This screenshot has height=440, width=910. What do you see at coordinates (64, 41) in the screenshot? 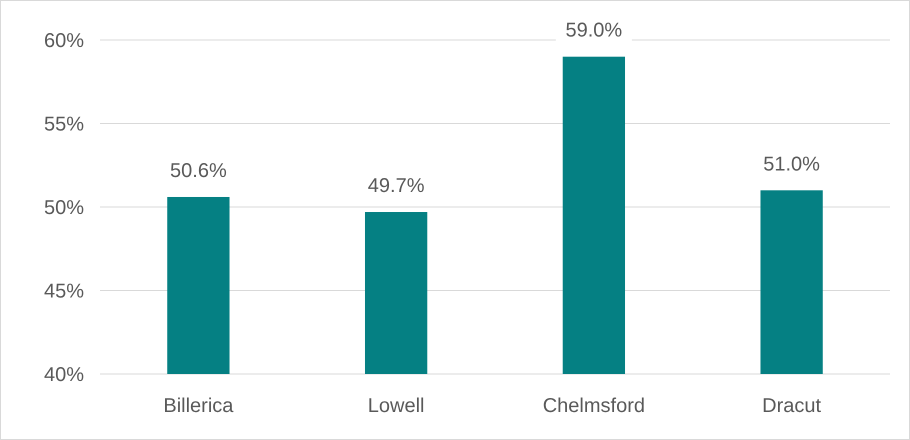
I see `y-tick-label: 60%` at bounding box center [64, 41].